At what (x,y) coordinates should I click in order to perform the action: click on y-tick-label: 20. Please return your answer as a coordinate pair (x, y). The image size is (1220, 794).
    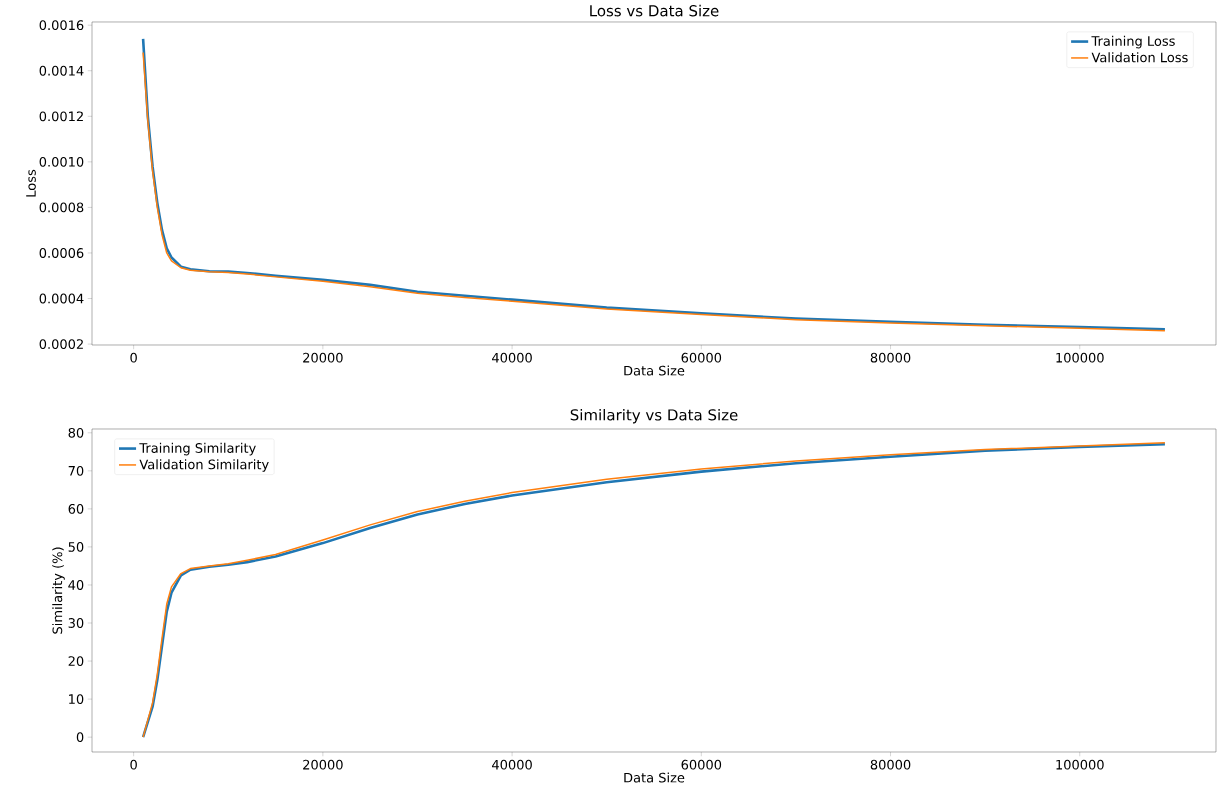
    Looking at the image, I should click on (76, 661).